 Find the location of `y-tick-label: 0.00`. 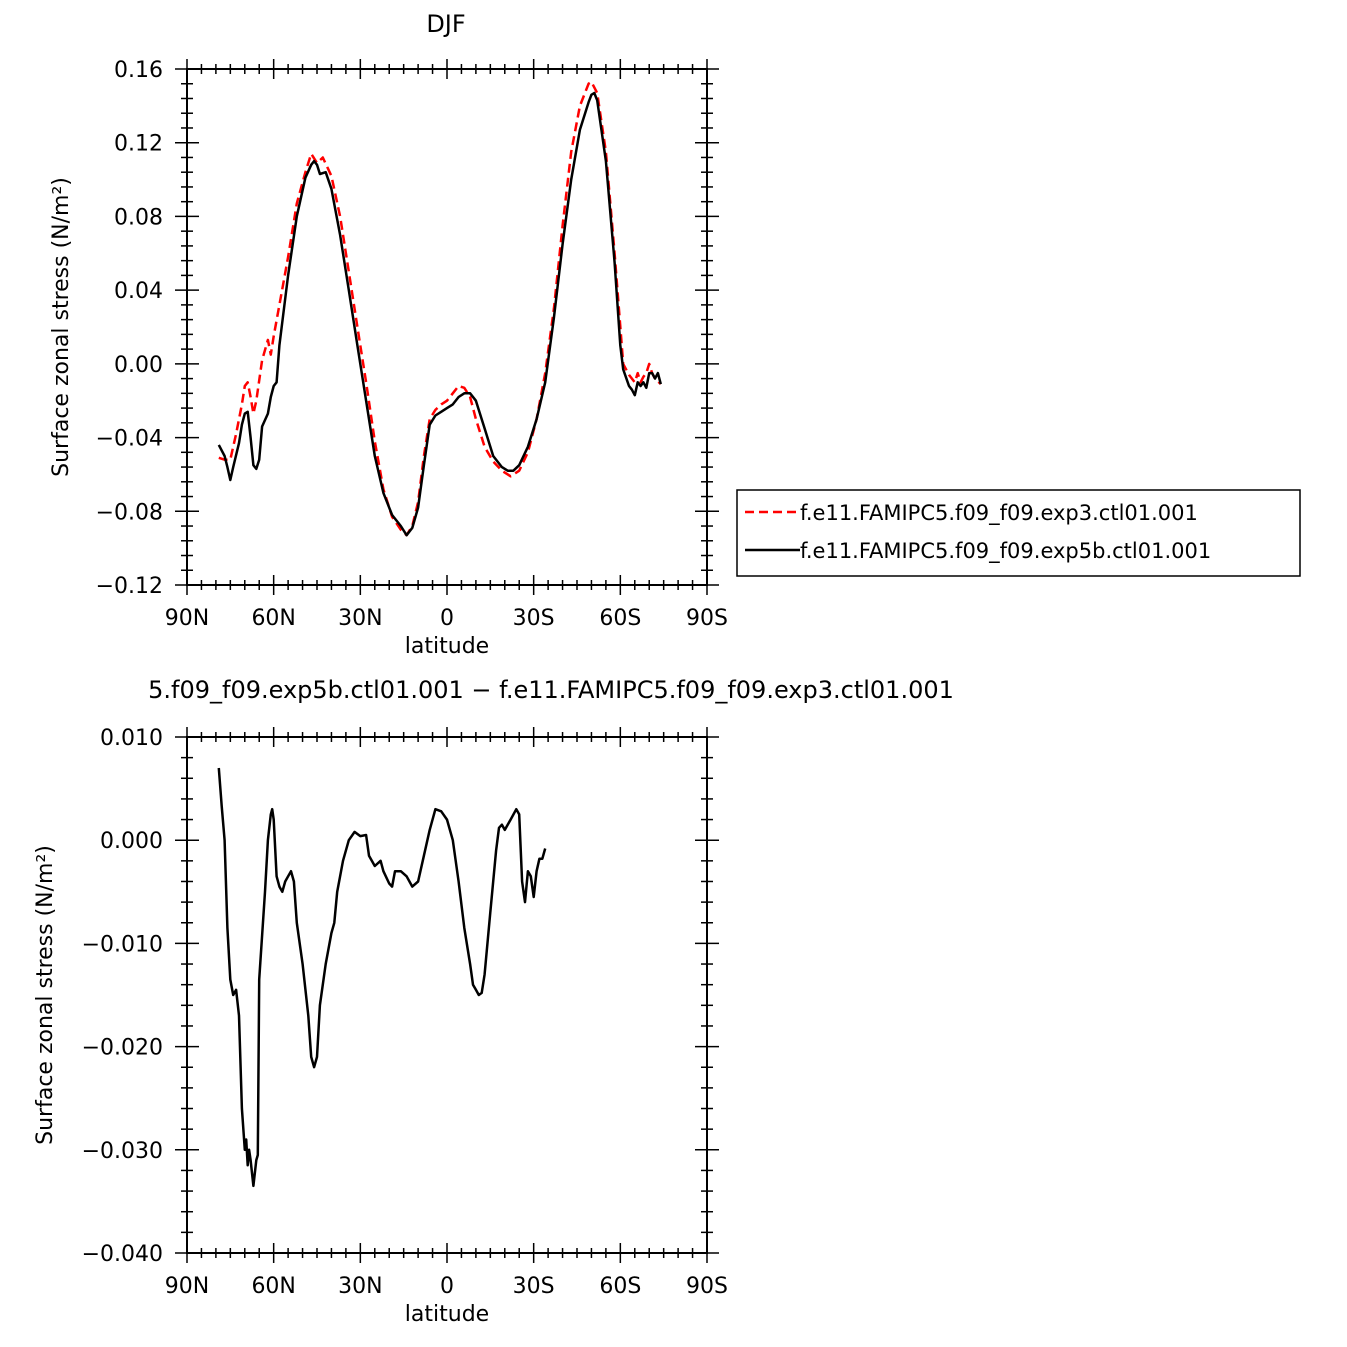

y-tick-label: 0.00 is located at coordinates (138, 365).